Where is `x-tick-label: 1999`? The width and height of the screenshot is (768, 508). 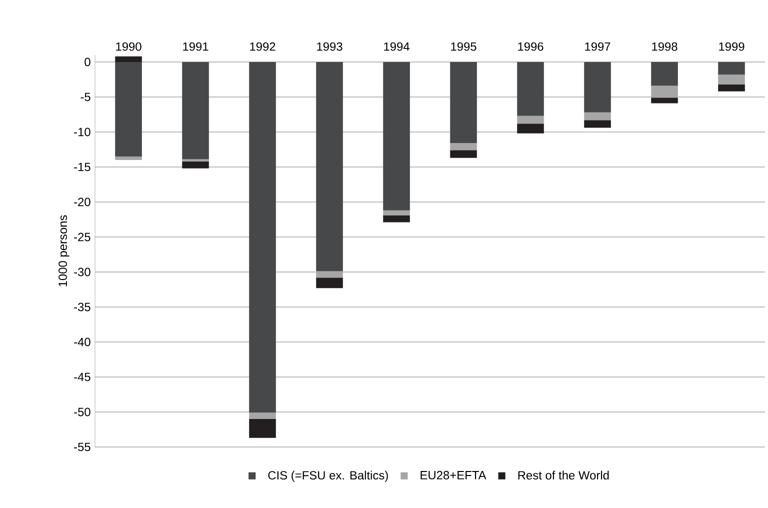 x-tick-label: 1999 is located at coordinates (731, 46).